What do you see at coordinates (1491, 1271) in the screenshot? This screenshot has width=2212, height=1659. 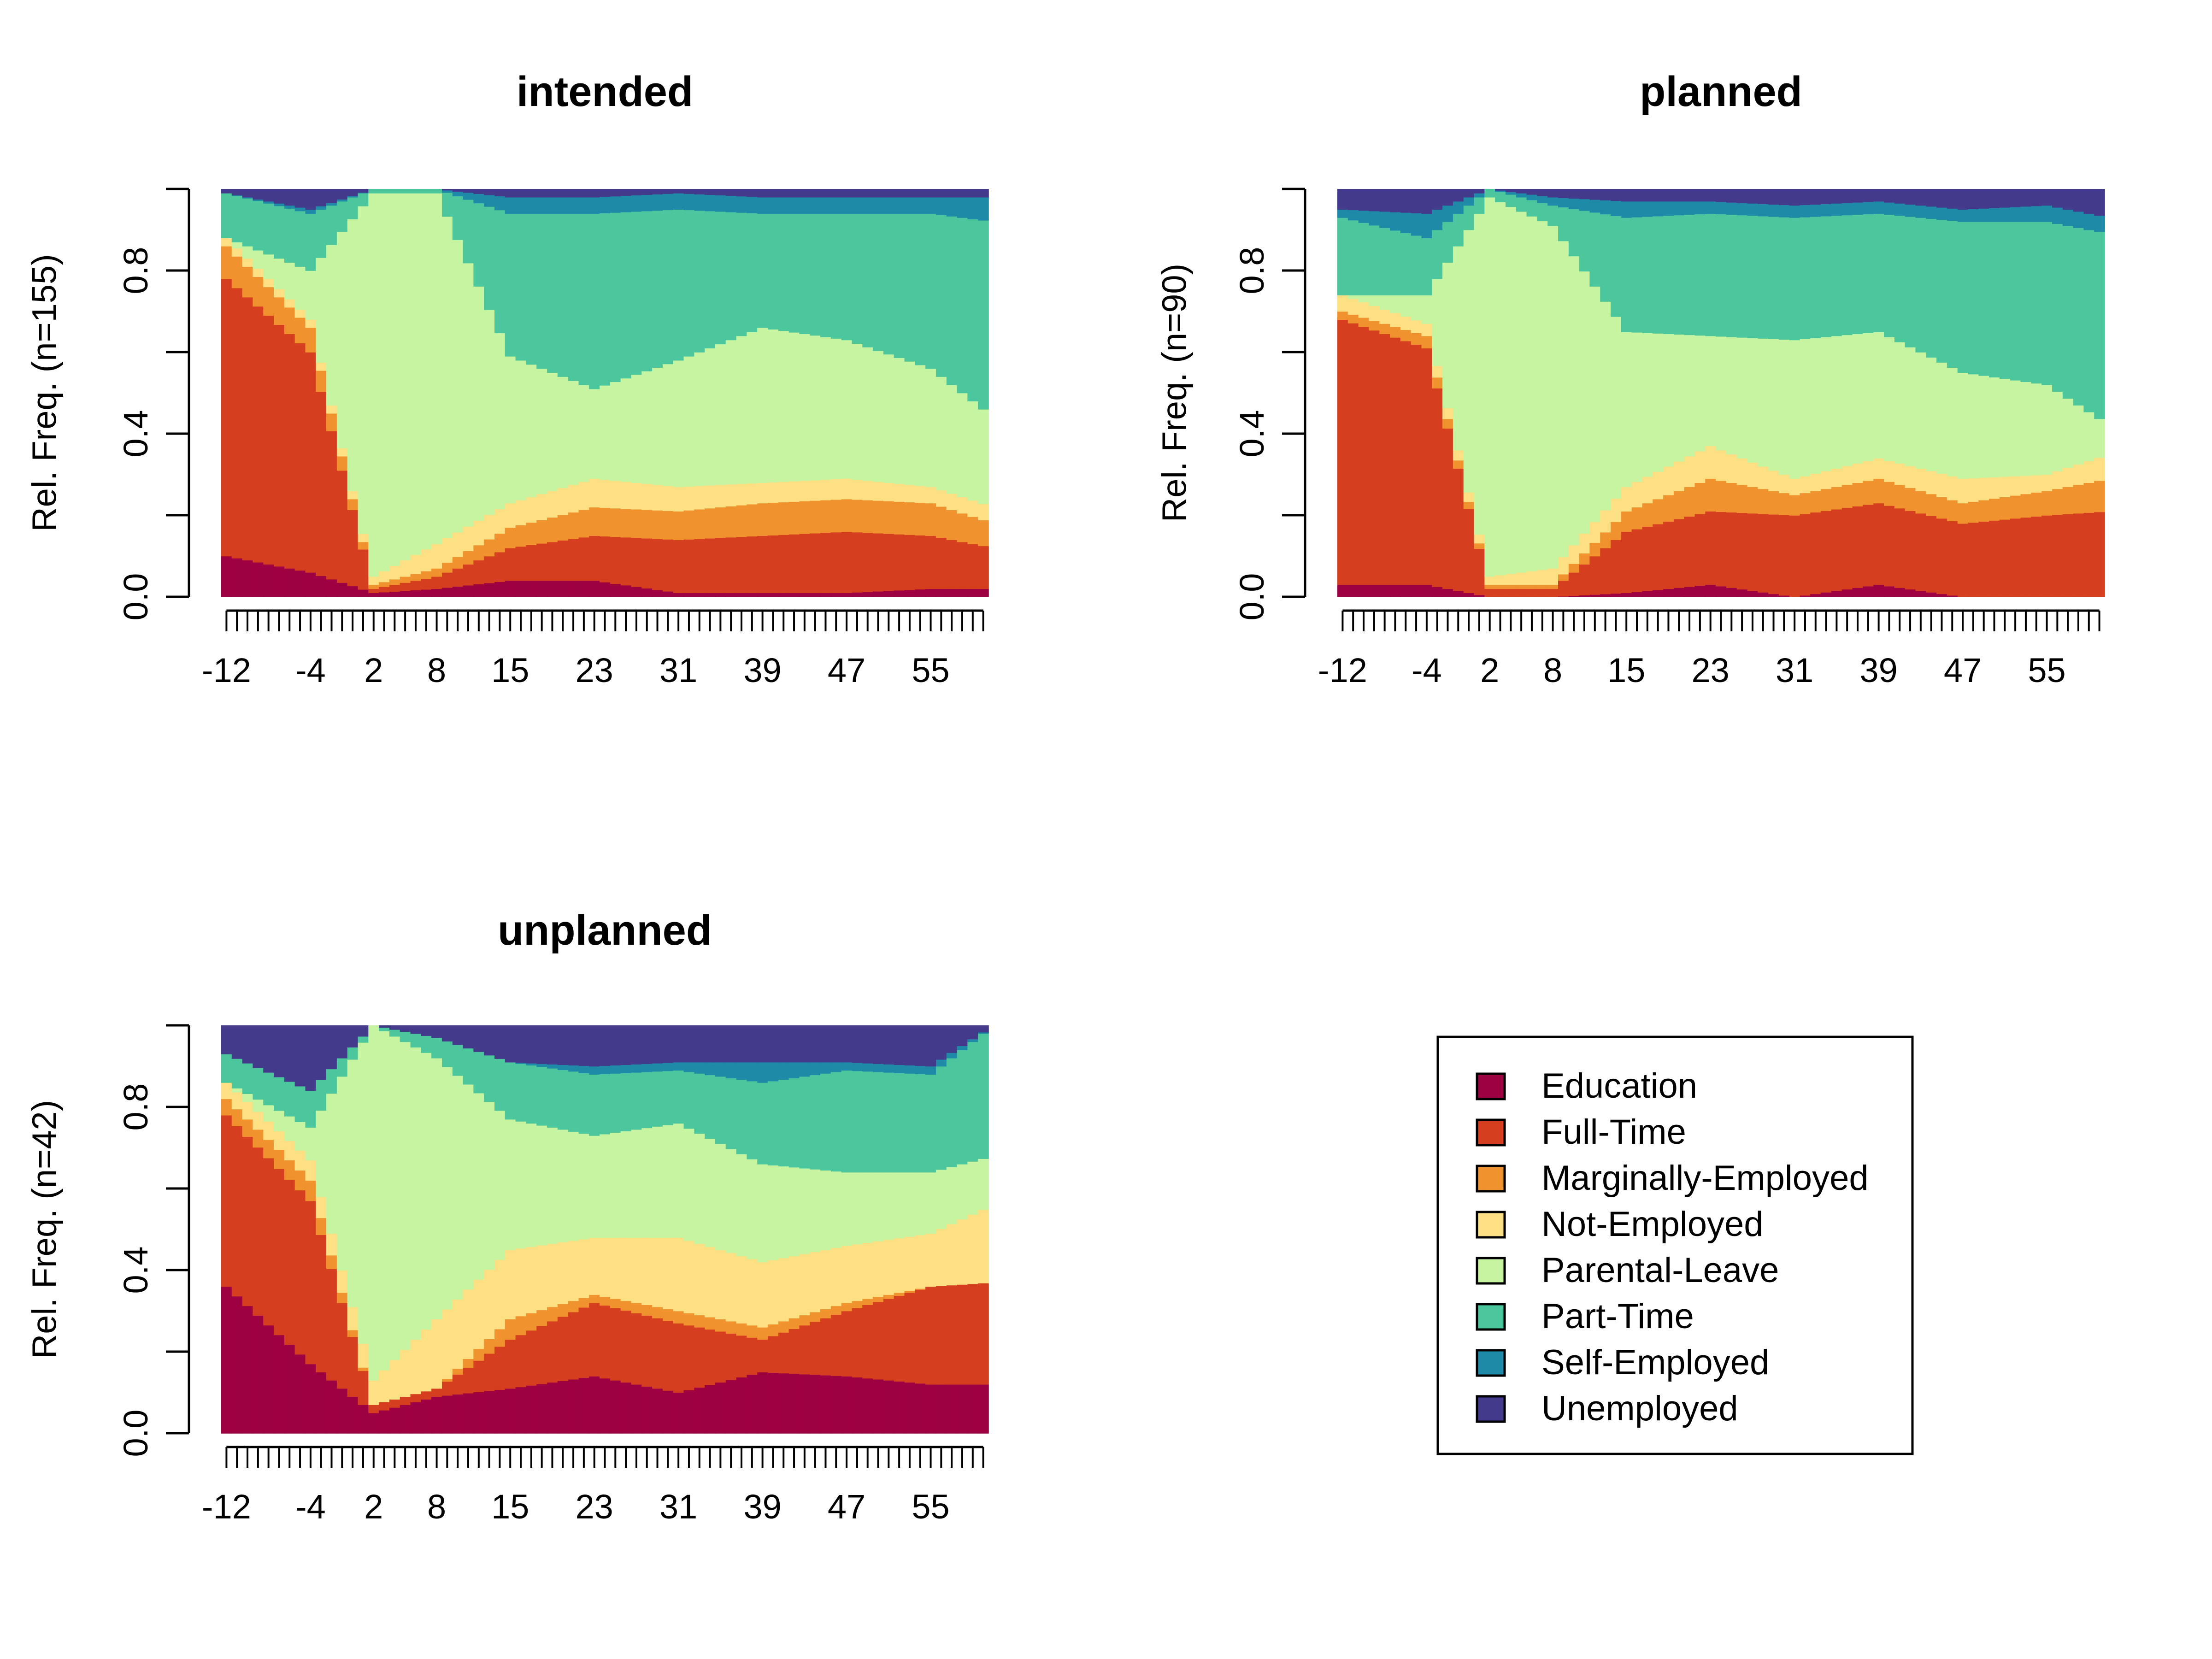 I see `legend-swatch-parental-leave` at bounding box center [1491, 1271].